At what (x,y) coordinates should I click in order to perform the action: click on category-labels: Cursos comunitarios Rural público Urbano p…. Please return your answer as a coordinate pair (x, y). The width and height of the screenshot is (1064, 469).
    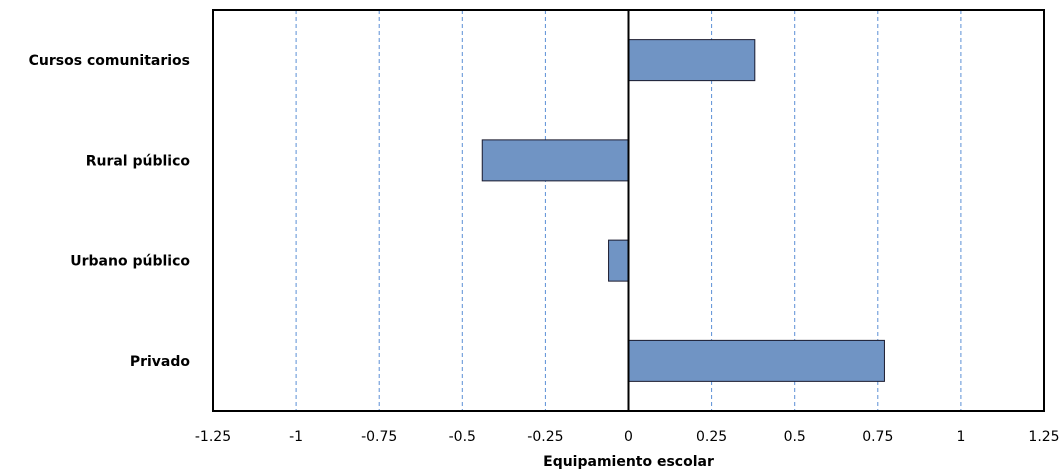
    Looking at the image, I should click on (110, 211).